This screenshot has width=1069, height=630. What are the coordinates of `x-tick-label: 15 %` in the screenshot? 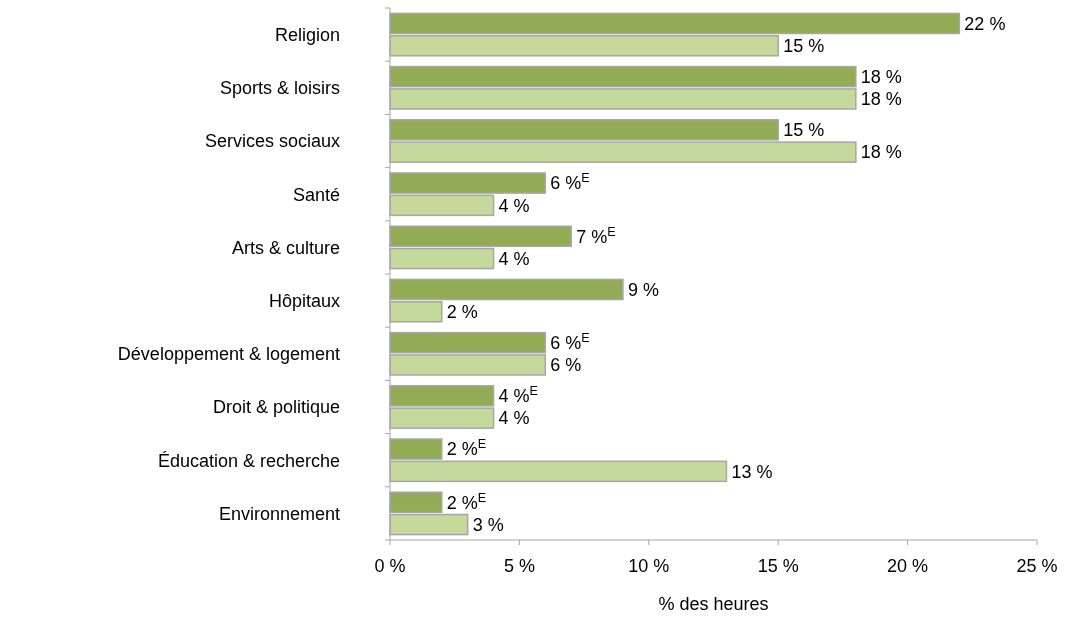 It's located at (778, 566).